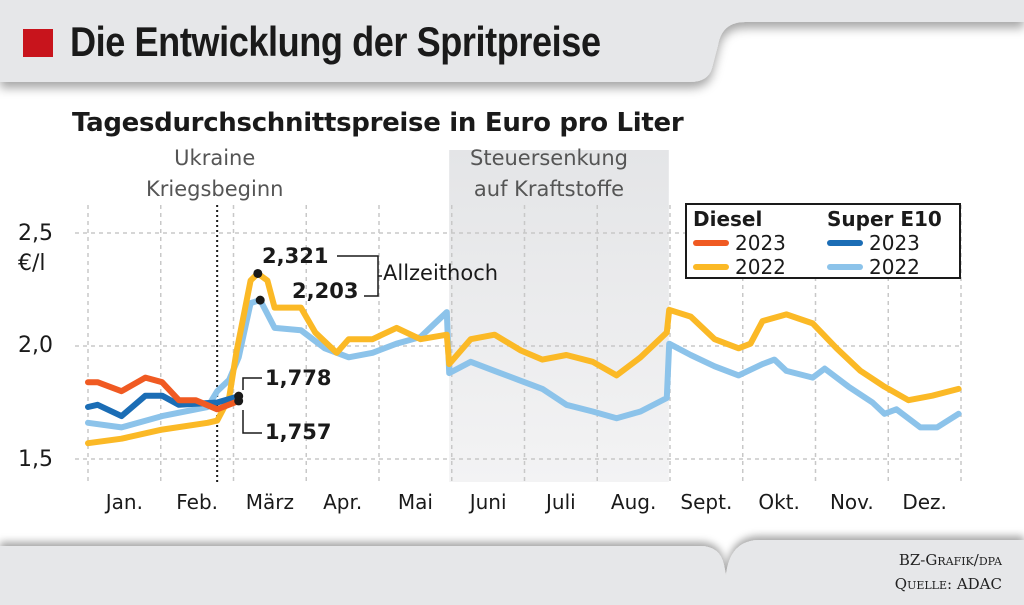  What do you see at coordinates (948, 572) in the screenshot?
I see `source-credit: BZ-Grafik/dpa Quelle: ADAC` at bounding box center [948, 572].